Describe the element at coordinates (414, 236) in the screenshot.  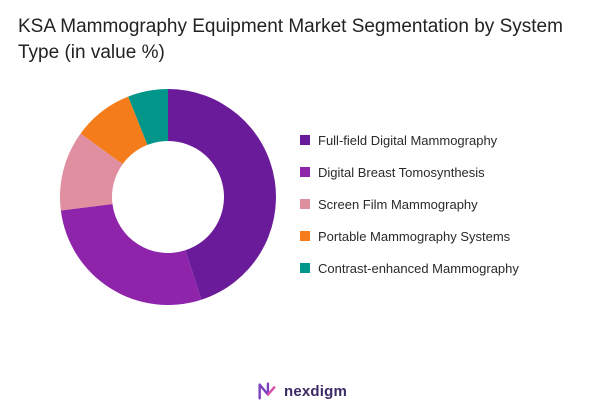
I see `legend-label: Portable Mammography Systems` at that location.